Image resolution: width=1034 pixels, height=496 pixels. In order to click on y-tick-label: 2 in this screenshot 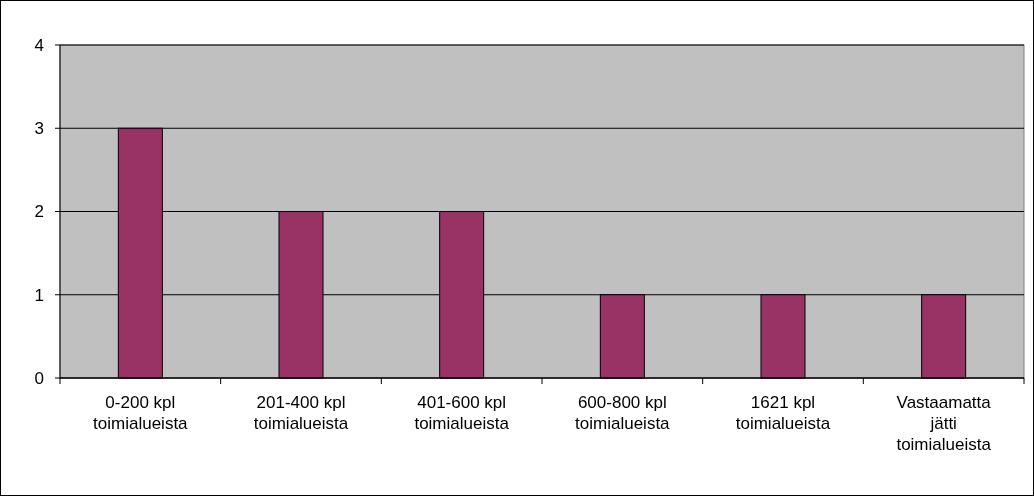, I will do `click(39, 212)`.